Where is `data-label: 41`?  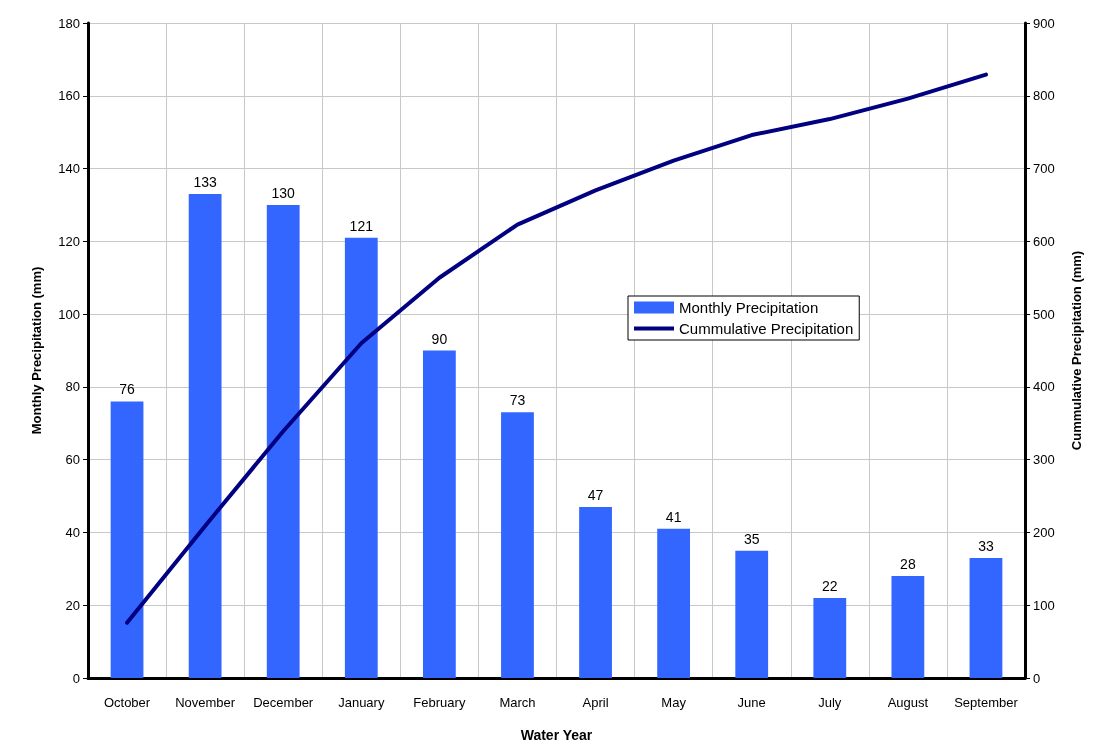
data-label: 41 is located at coordinates (673, 516).